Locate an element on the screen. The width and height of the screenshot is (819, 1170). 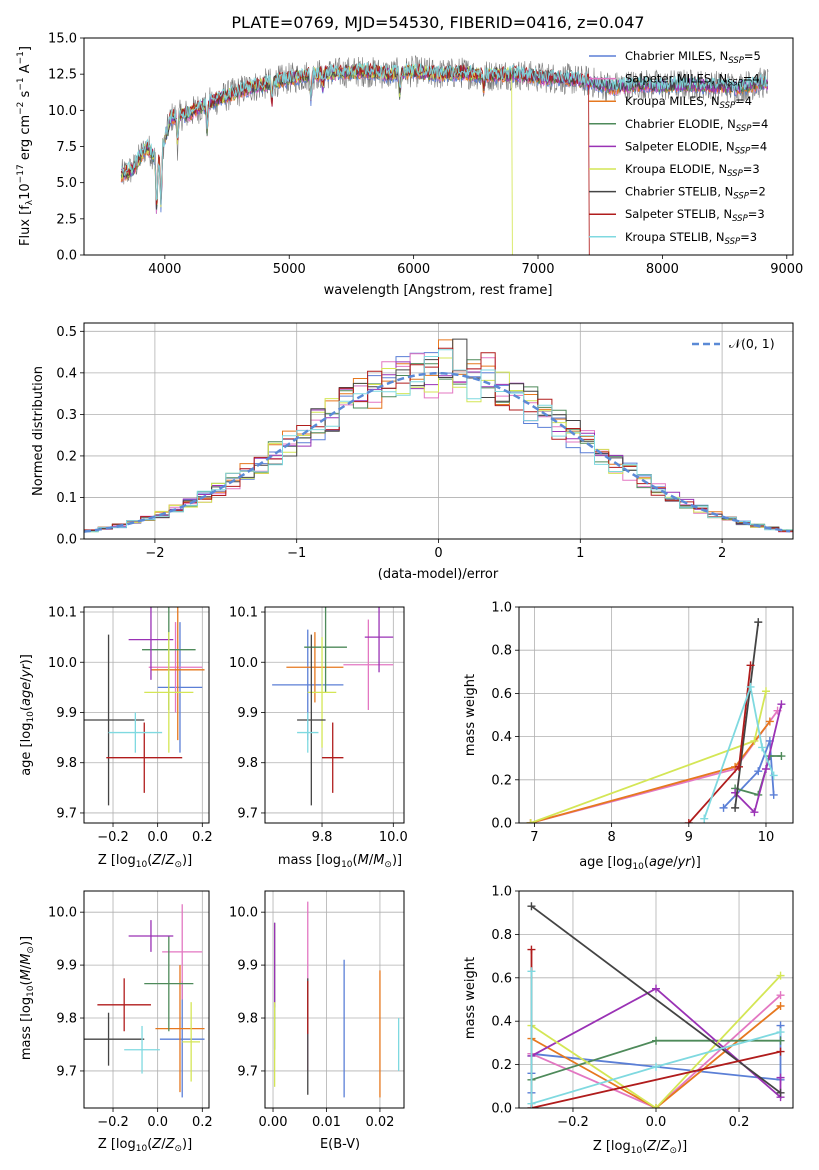
age-y-label: age [log10(age/yr)] is located at coordinates (27, 715).